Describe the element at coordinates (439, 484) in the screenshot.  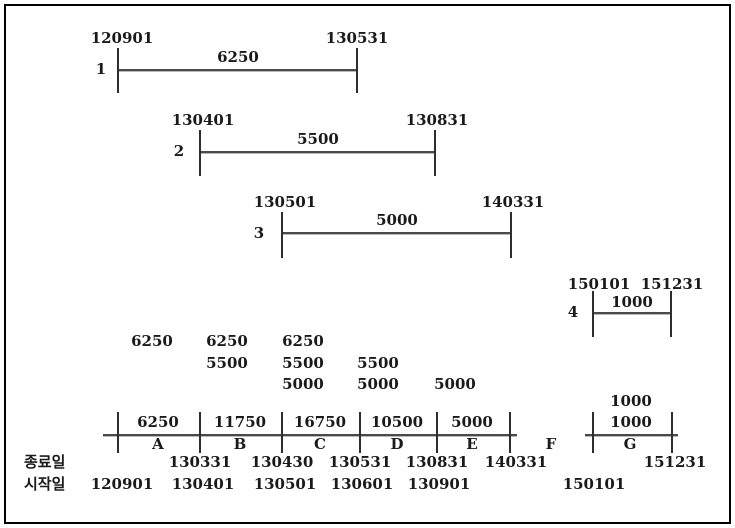
I see `segment-start-date: 130901` at that location.